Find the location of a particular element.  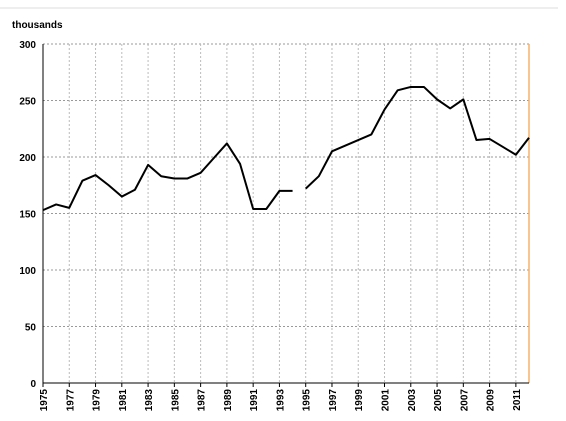

y-tick-label: 200 is located at coordinates (27, 158).